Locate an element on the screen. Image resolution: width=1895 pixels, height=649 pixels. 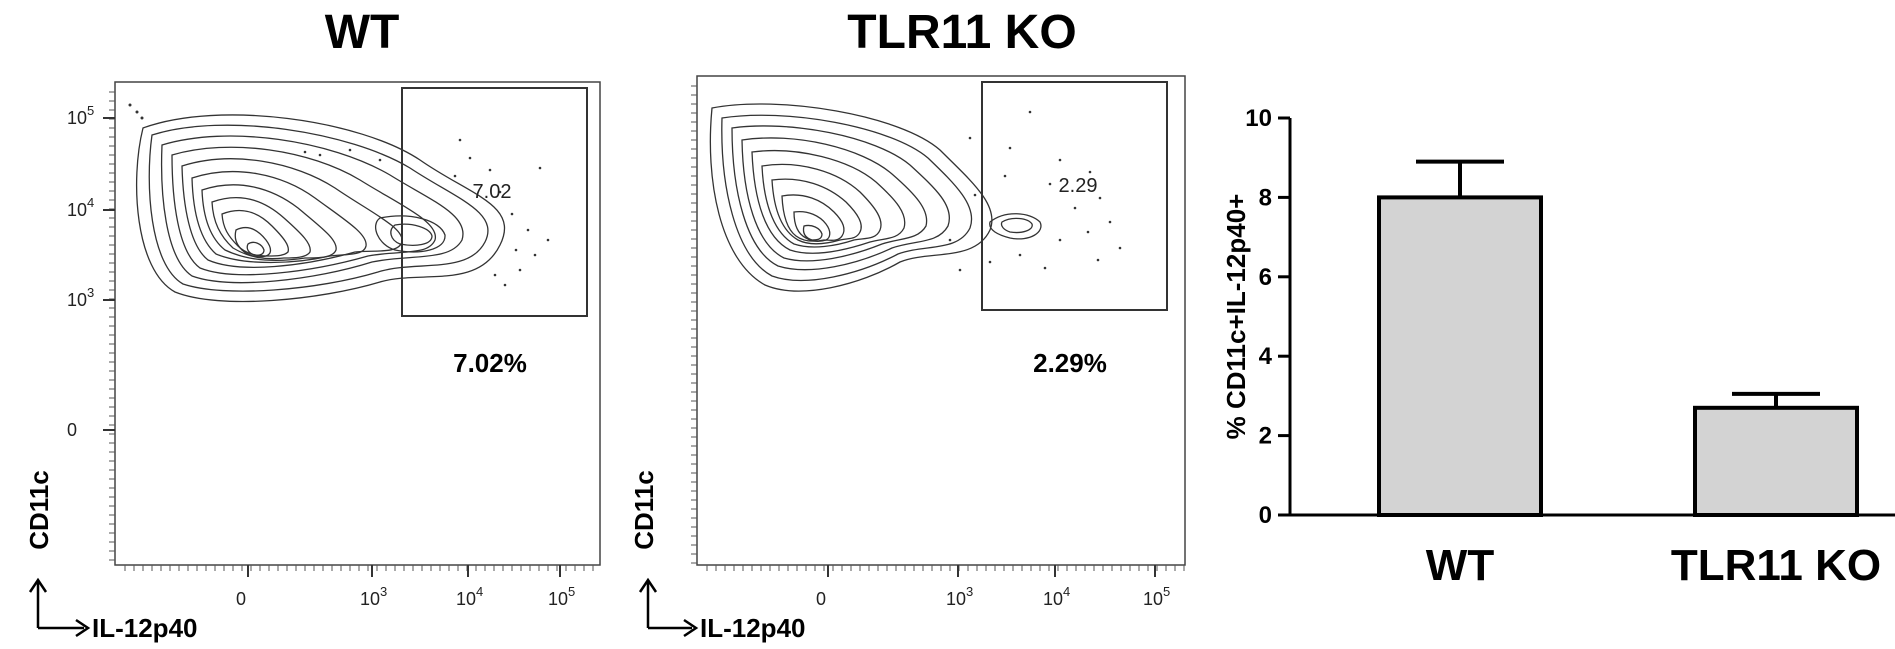
gate-value-ko: 2.29 is located at coordinates (1078, 186).